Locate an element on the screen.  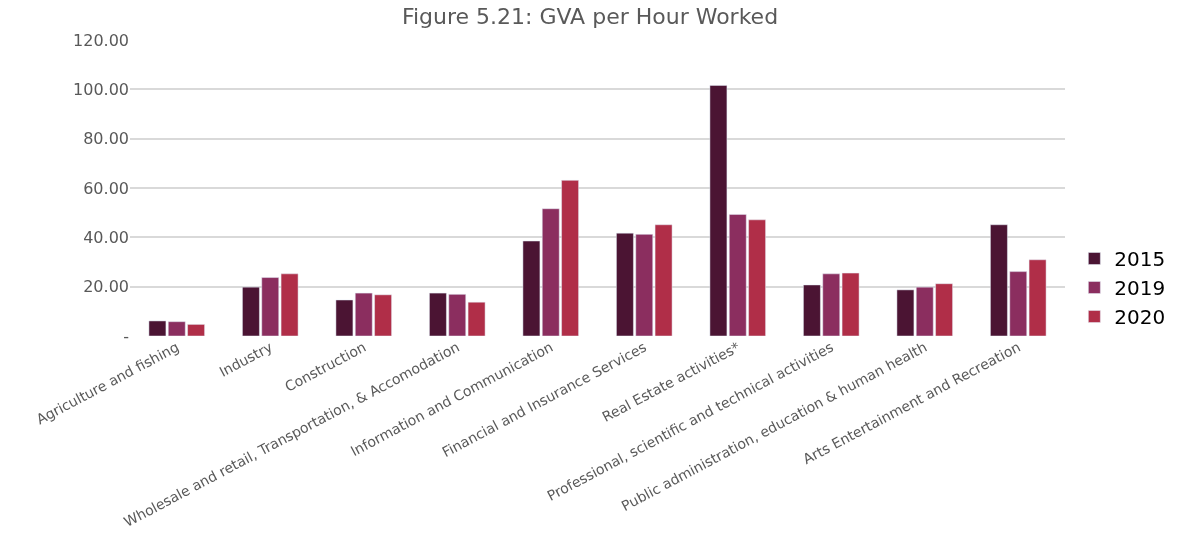
chart-title: Figure 5.21: GVA per Hour Worked is located at coordinates (590, 16).